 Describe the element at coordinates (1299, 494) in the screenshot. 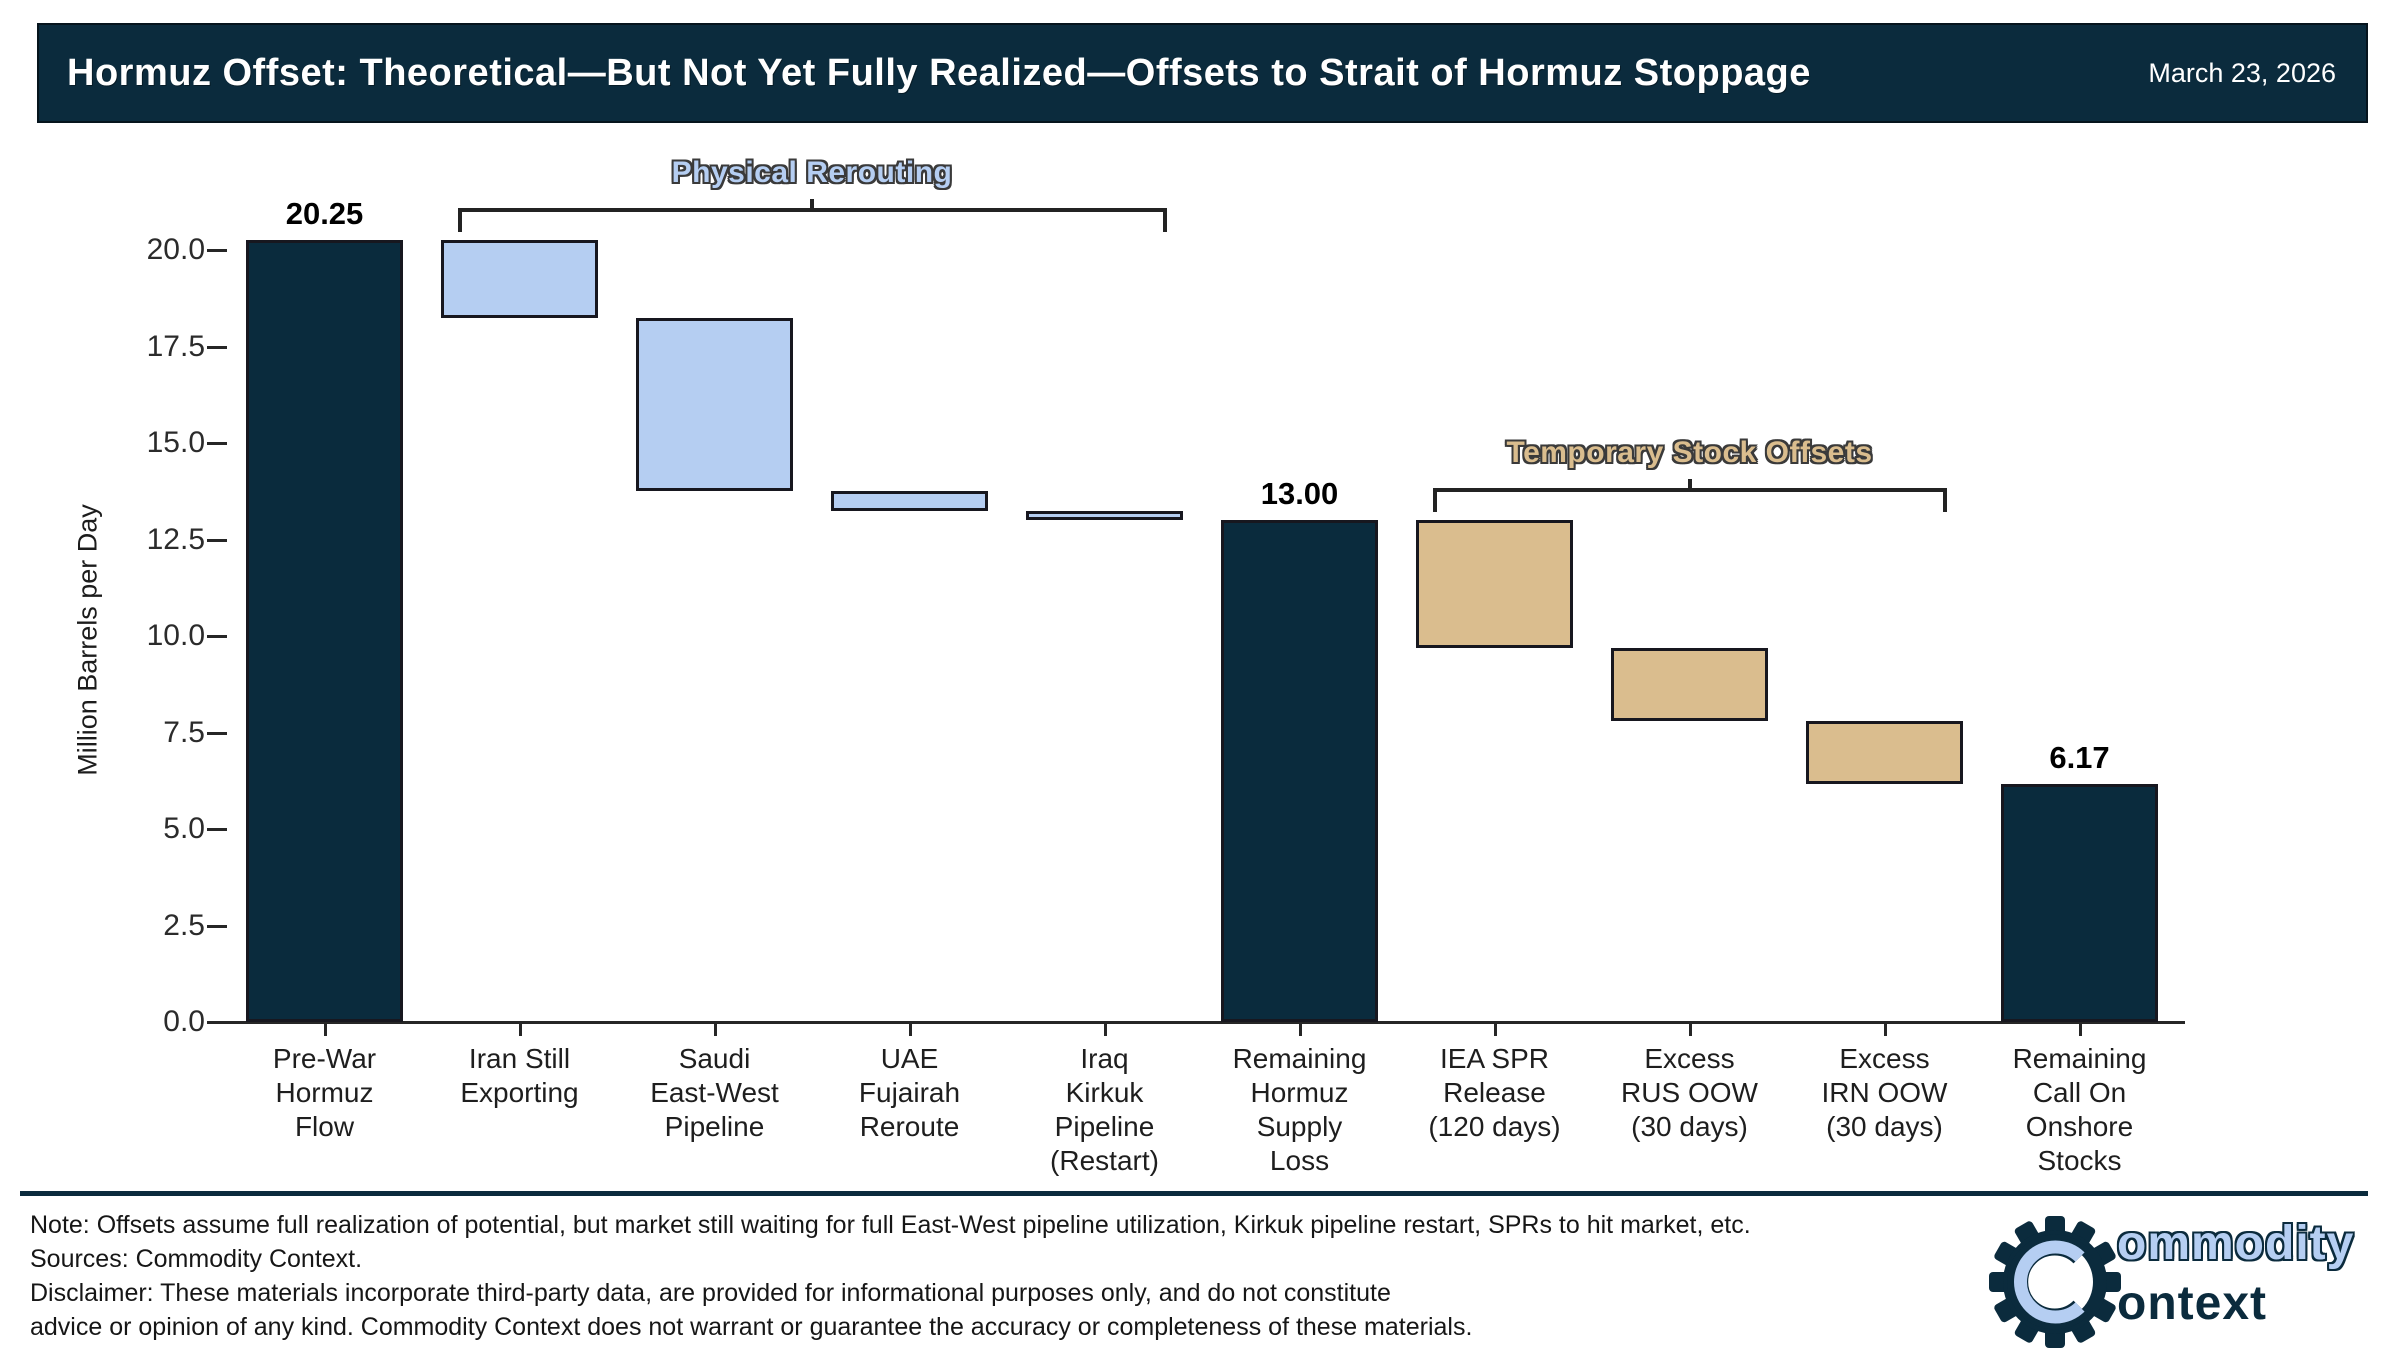

I see `bar-value-label: 13.00` at that location.